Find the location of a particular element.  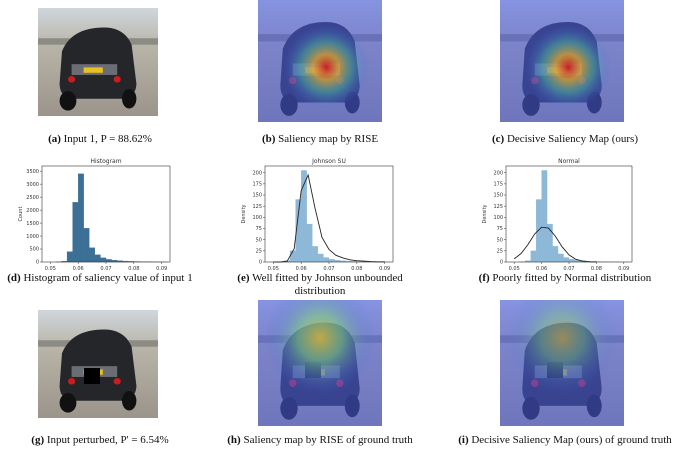

image-c is located at coordinates (562, 61).